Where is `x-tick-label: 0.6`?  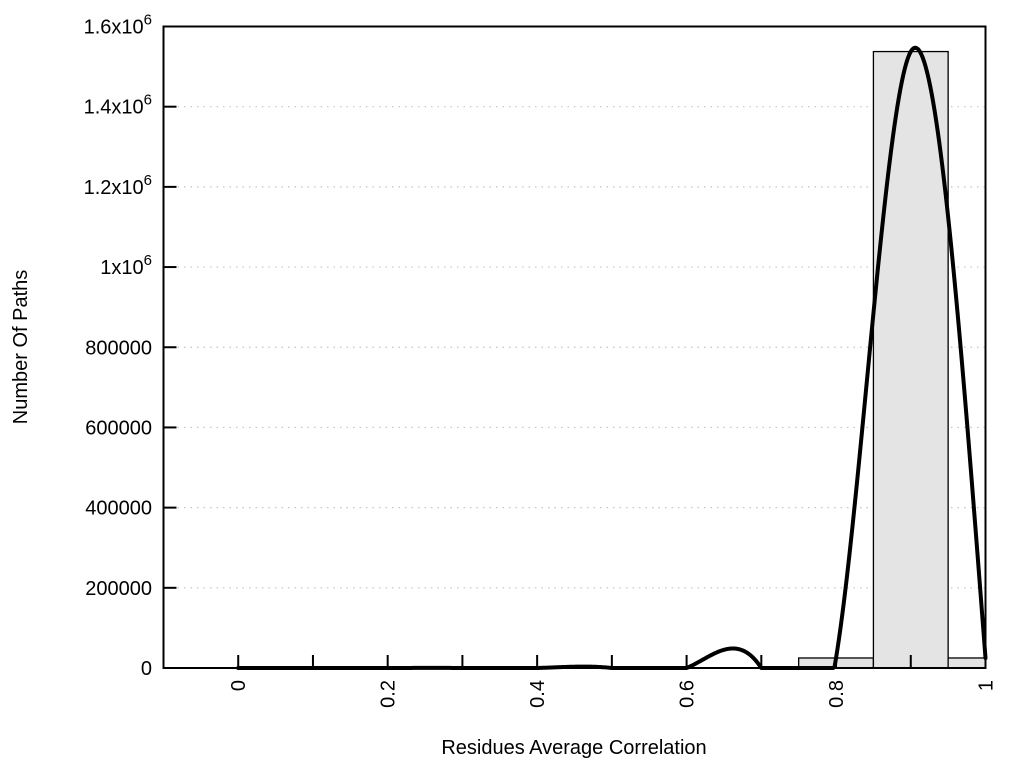
x-tick-label: 0.6 is located at coordinates (688, 694).